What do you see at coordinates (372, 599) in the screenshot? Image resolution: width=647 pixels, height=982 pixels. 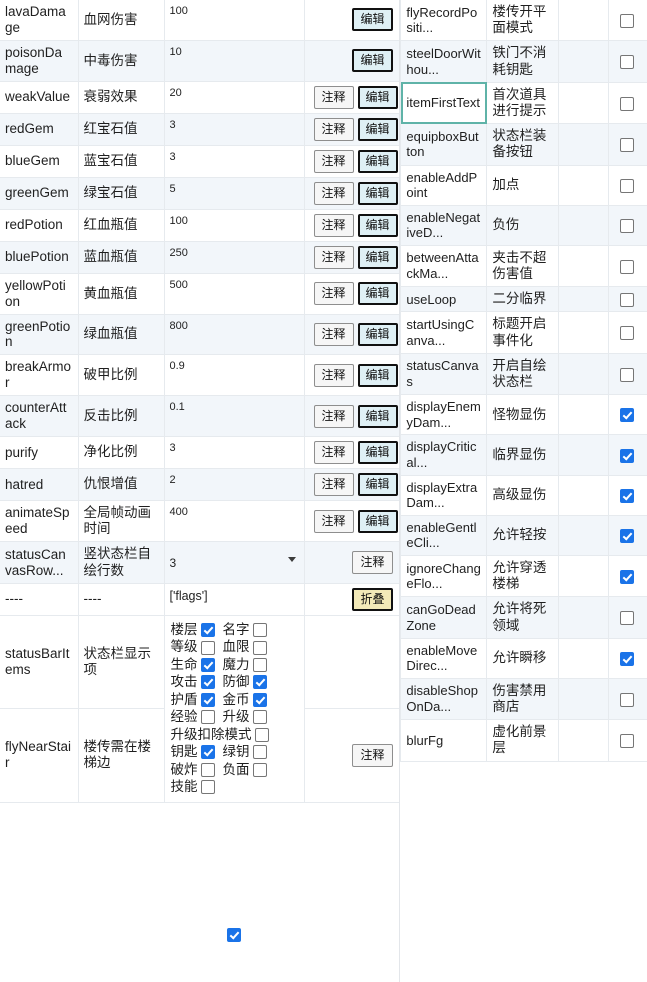 I see `collapse-button: 折叠` at bounding box center [372, 599].